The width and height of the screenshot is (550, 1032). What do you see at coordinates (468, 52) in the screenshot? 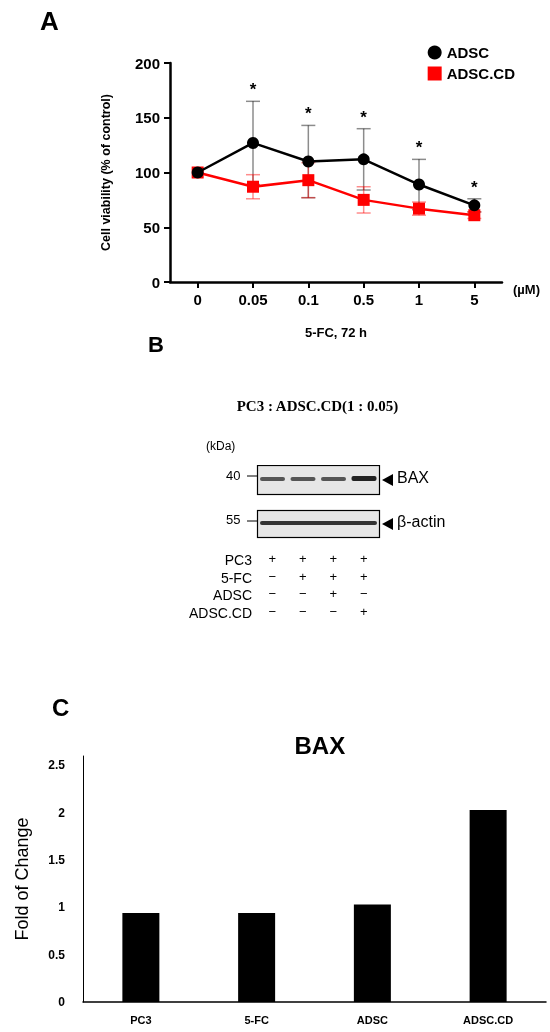
I see `legend-label: ADSC` at bounding box center [468, 52].